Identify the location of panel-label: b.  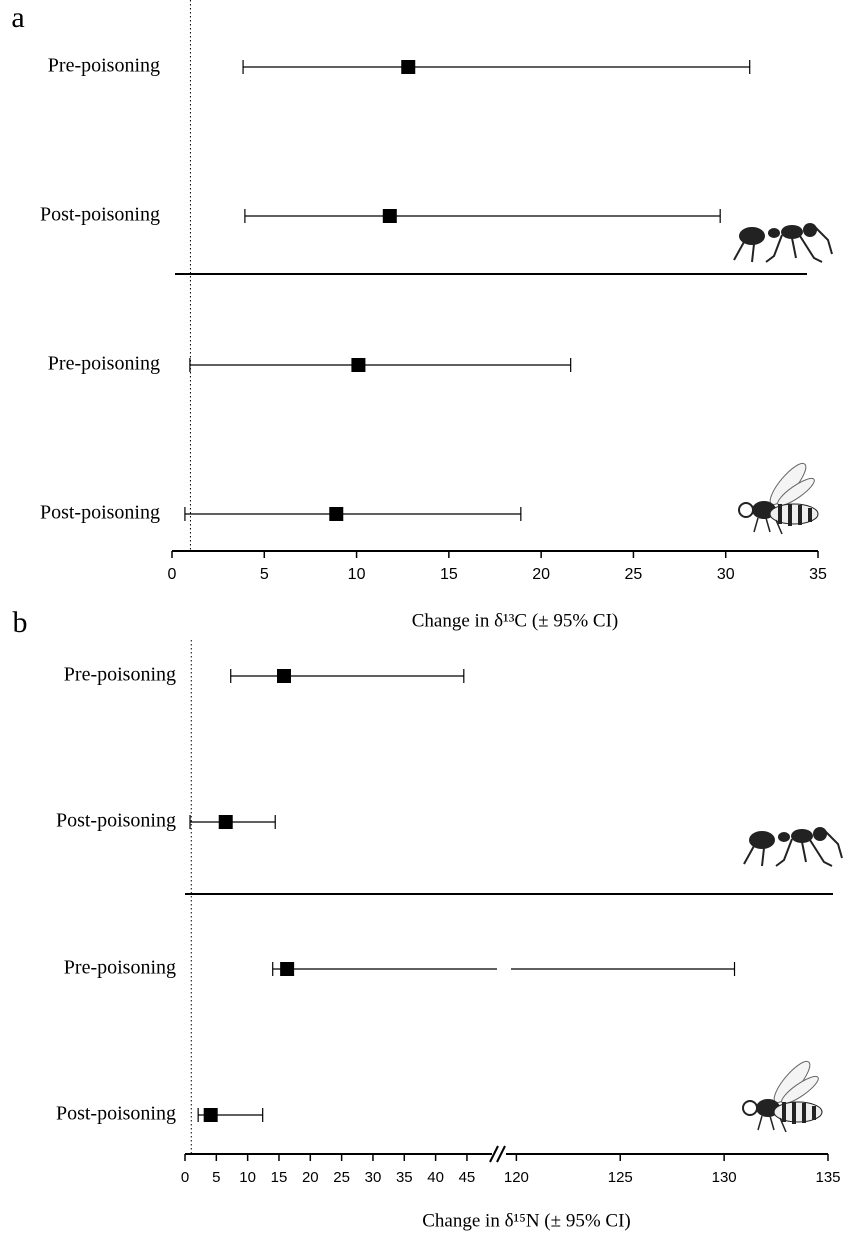
(20, 622).